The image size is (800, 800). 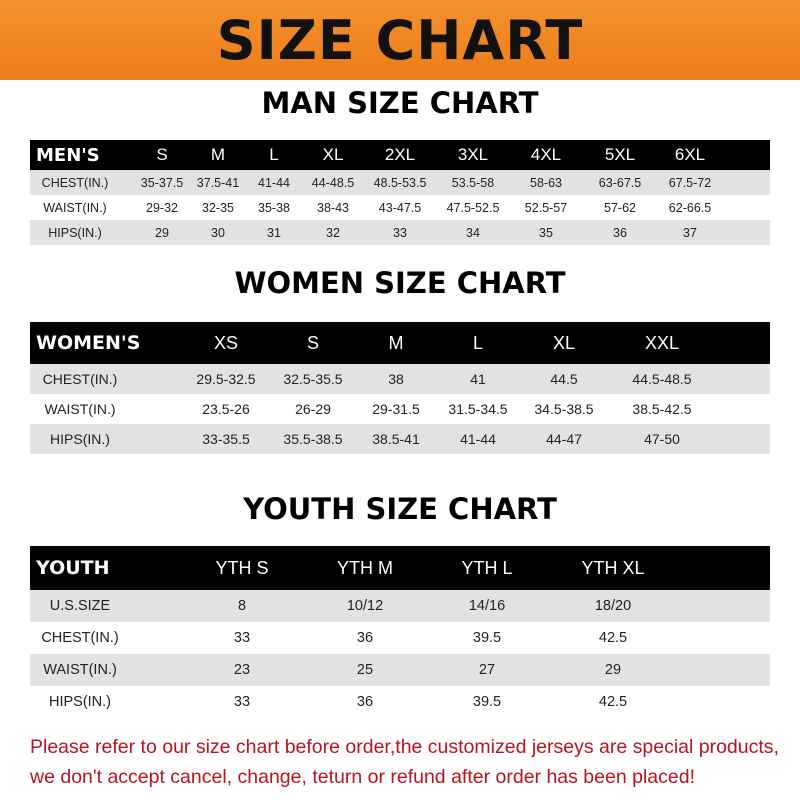 I want to click on value-cell: 52.5-57, so click(x=546, y=207).